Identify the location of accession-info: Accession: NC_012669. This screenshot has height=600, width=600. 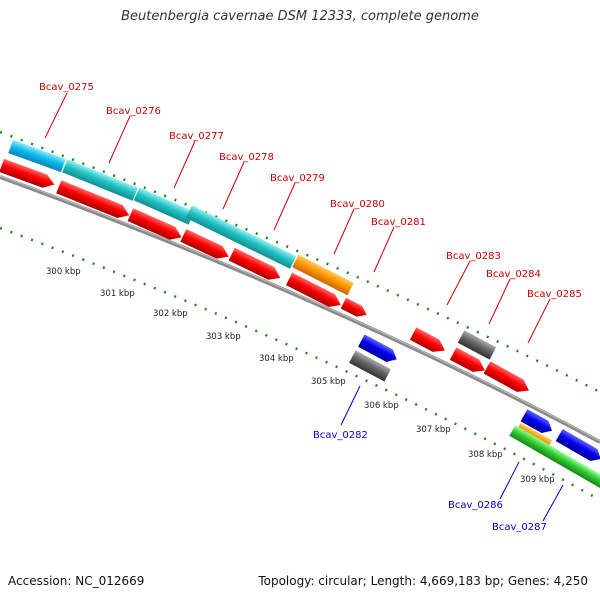
(76, 581).